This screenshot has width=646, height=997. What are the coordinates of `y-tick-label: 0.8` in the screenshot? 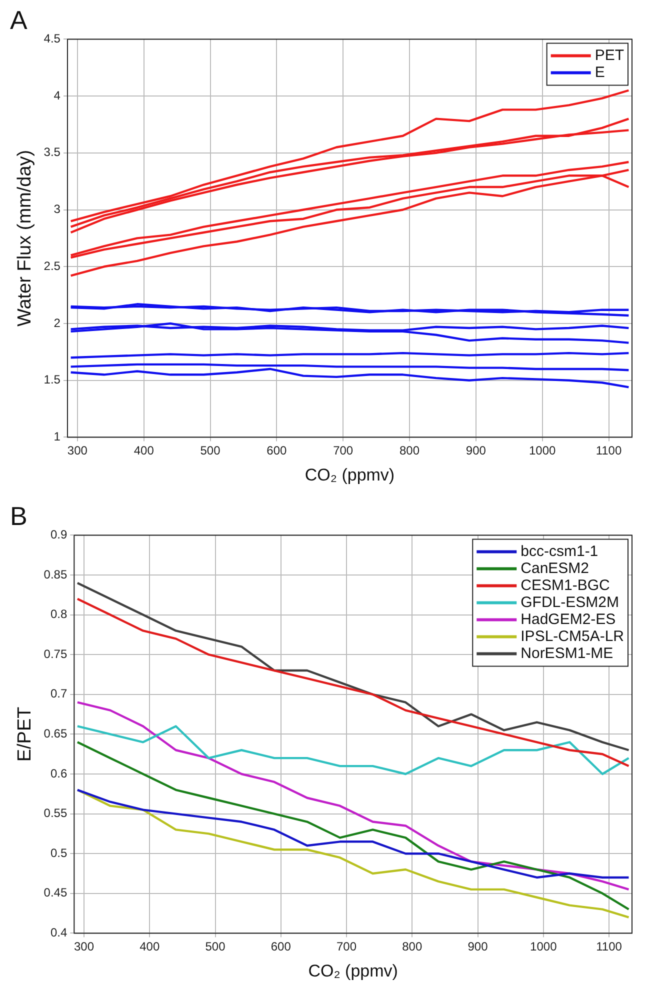 It's located at (59, 614).